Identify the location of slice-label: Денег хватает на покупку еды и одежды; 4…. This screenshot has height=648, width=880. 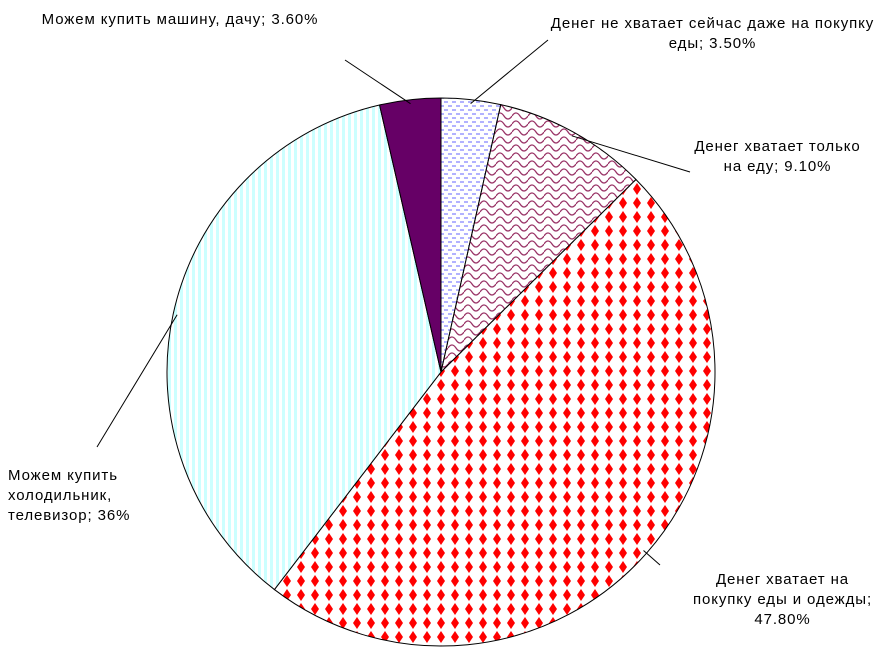
(782, 600).